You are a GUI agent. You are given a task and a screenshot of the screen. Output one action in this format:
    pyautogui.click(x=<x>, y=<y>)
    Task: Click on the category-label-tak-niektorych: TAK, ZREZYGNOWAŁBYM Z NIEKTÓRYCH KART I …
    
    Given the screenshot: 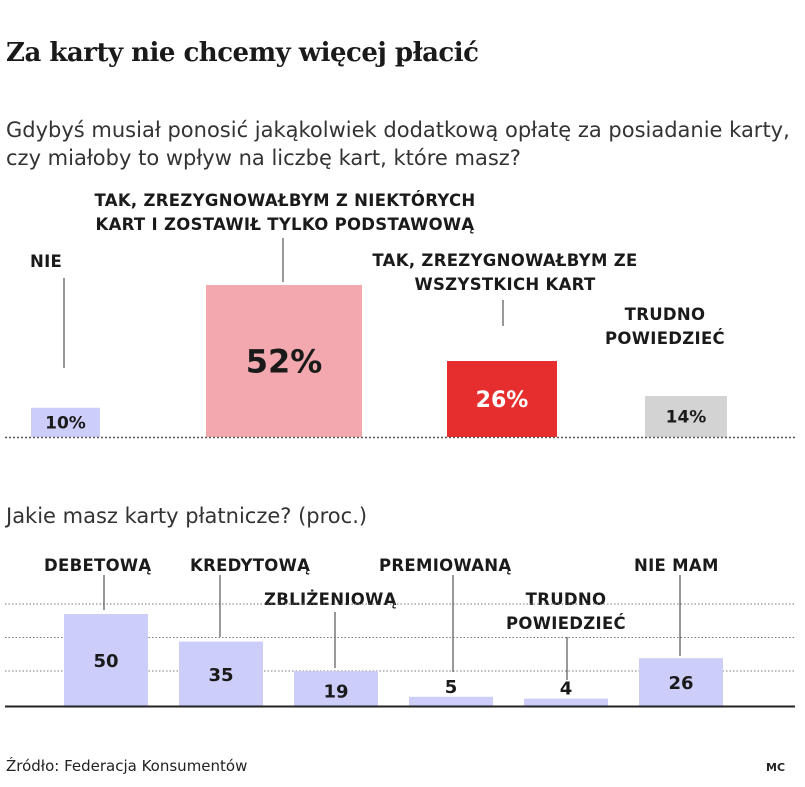 What is the action you would take?
    pyautogui.click(x=285, y=212)
    